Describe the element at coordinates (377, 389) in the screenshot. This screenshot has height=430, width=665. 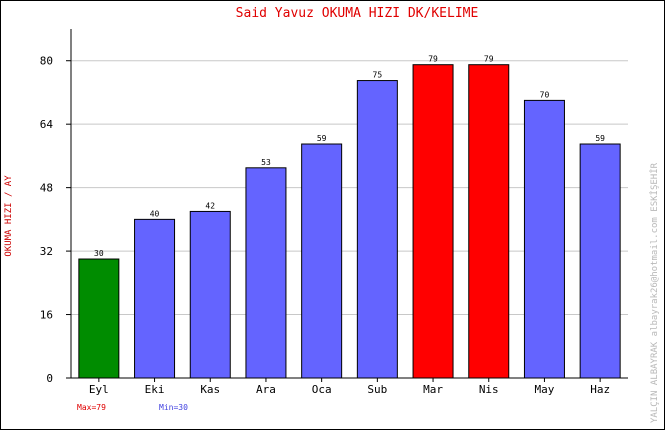
I see `x-tick-label: Sub` at that location.